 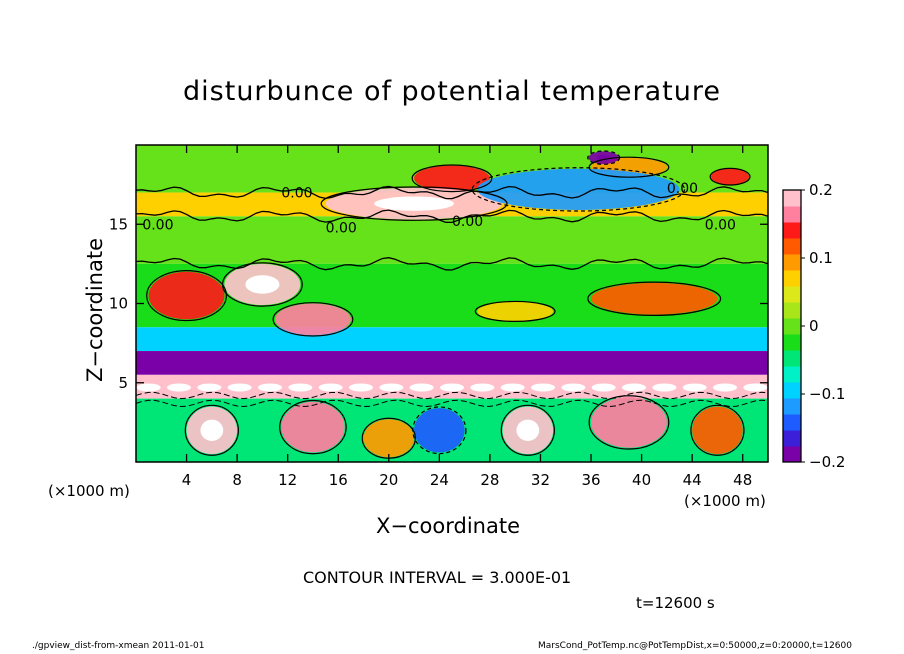 I want to click on x-tick-label: 16, so click(x=338, y=480).